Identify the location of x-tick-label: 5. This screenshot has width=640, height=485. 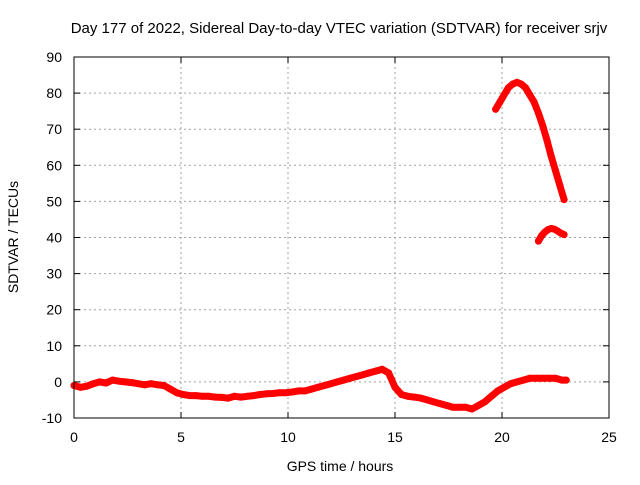
(181, 437).